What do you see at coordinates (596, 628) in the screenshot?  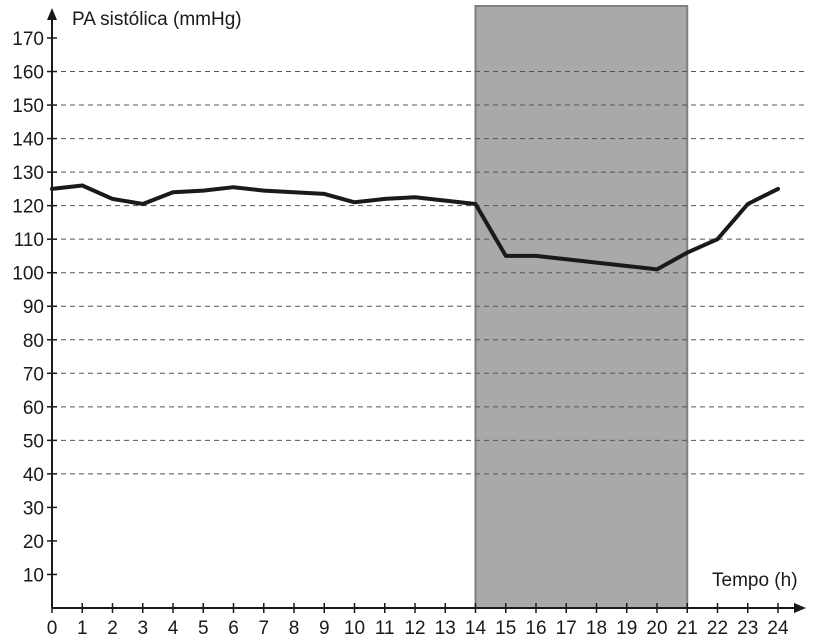 I see `x-tick-label: 18` at bounding box center [596, 628].